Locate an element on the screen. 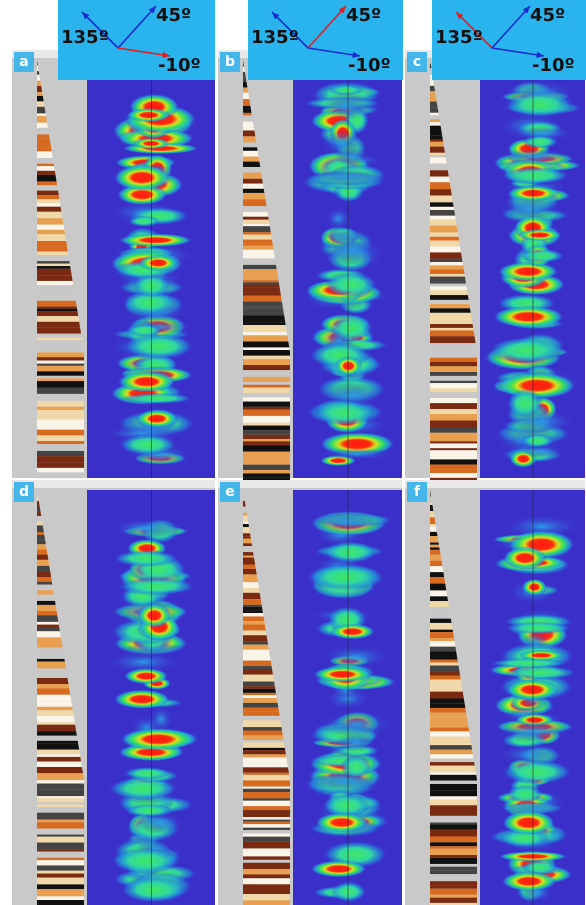 The image size is (586, 905). panel-label: c is located at coordinates (417, 62).